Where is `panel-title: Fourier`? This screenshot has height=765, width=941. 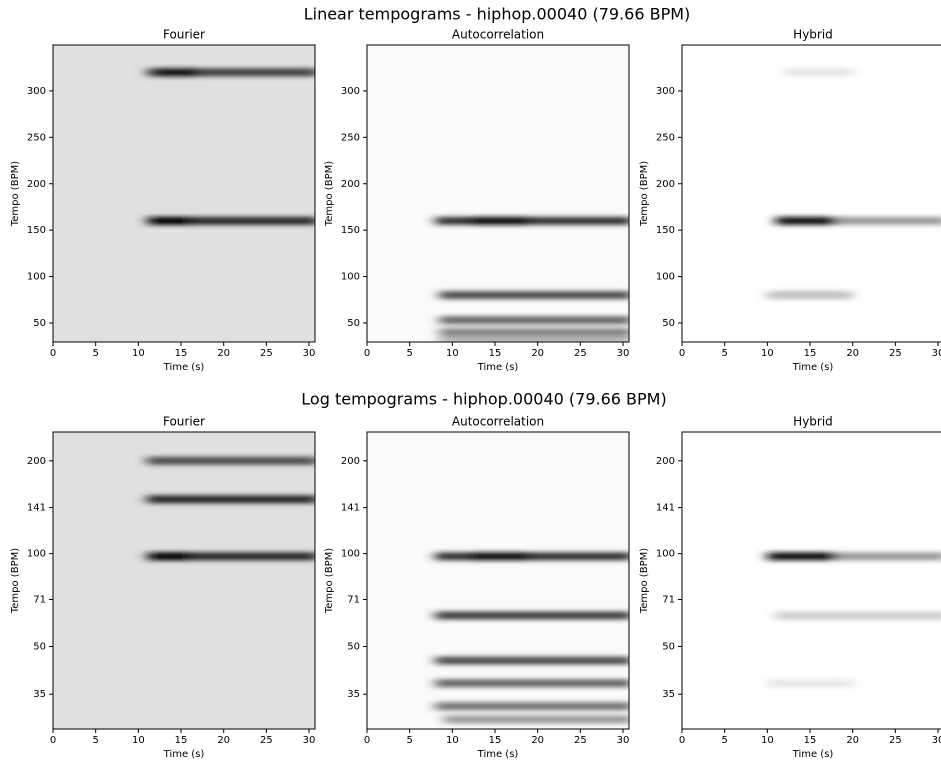
panel-title: Fourier is located at coordinates (184, 35).